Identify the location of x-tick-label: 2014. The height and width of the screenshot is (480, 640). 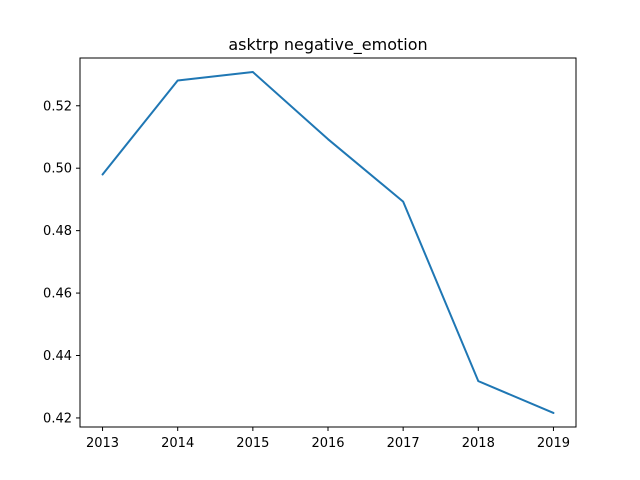
(177, 443).